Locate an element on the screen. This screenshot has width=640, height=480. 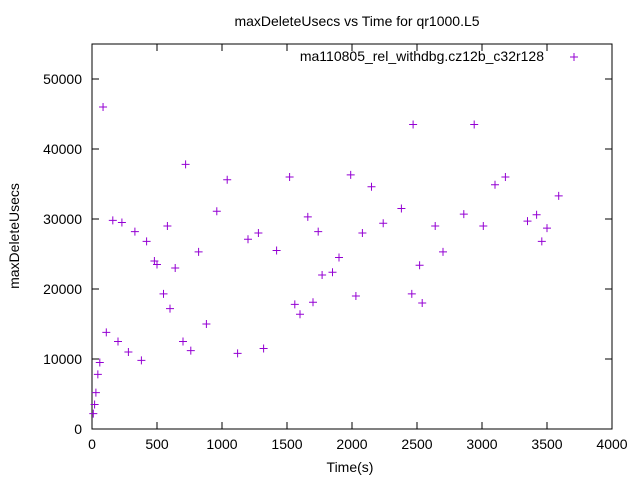
chart-title: maxDeleteUsecs vs Time for qr1000.L5 is located at coordinates (356, 21).